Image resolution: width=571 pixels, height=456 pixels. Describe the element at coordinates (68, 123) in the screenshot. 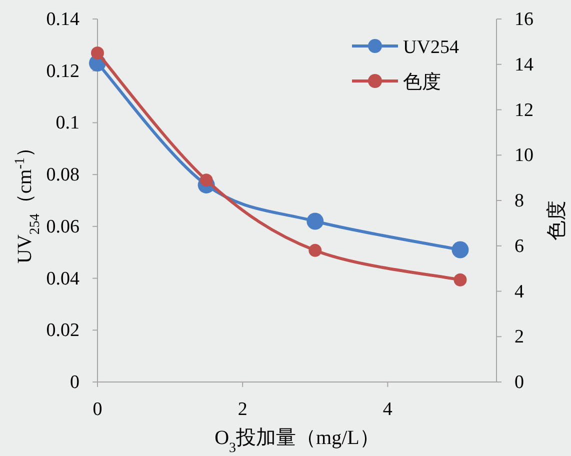

I see `y-tick-label: 0.1` at that location.